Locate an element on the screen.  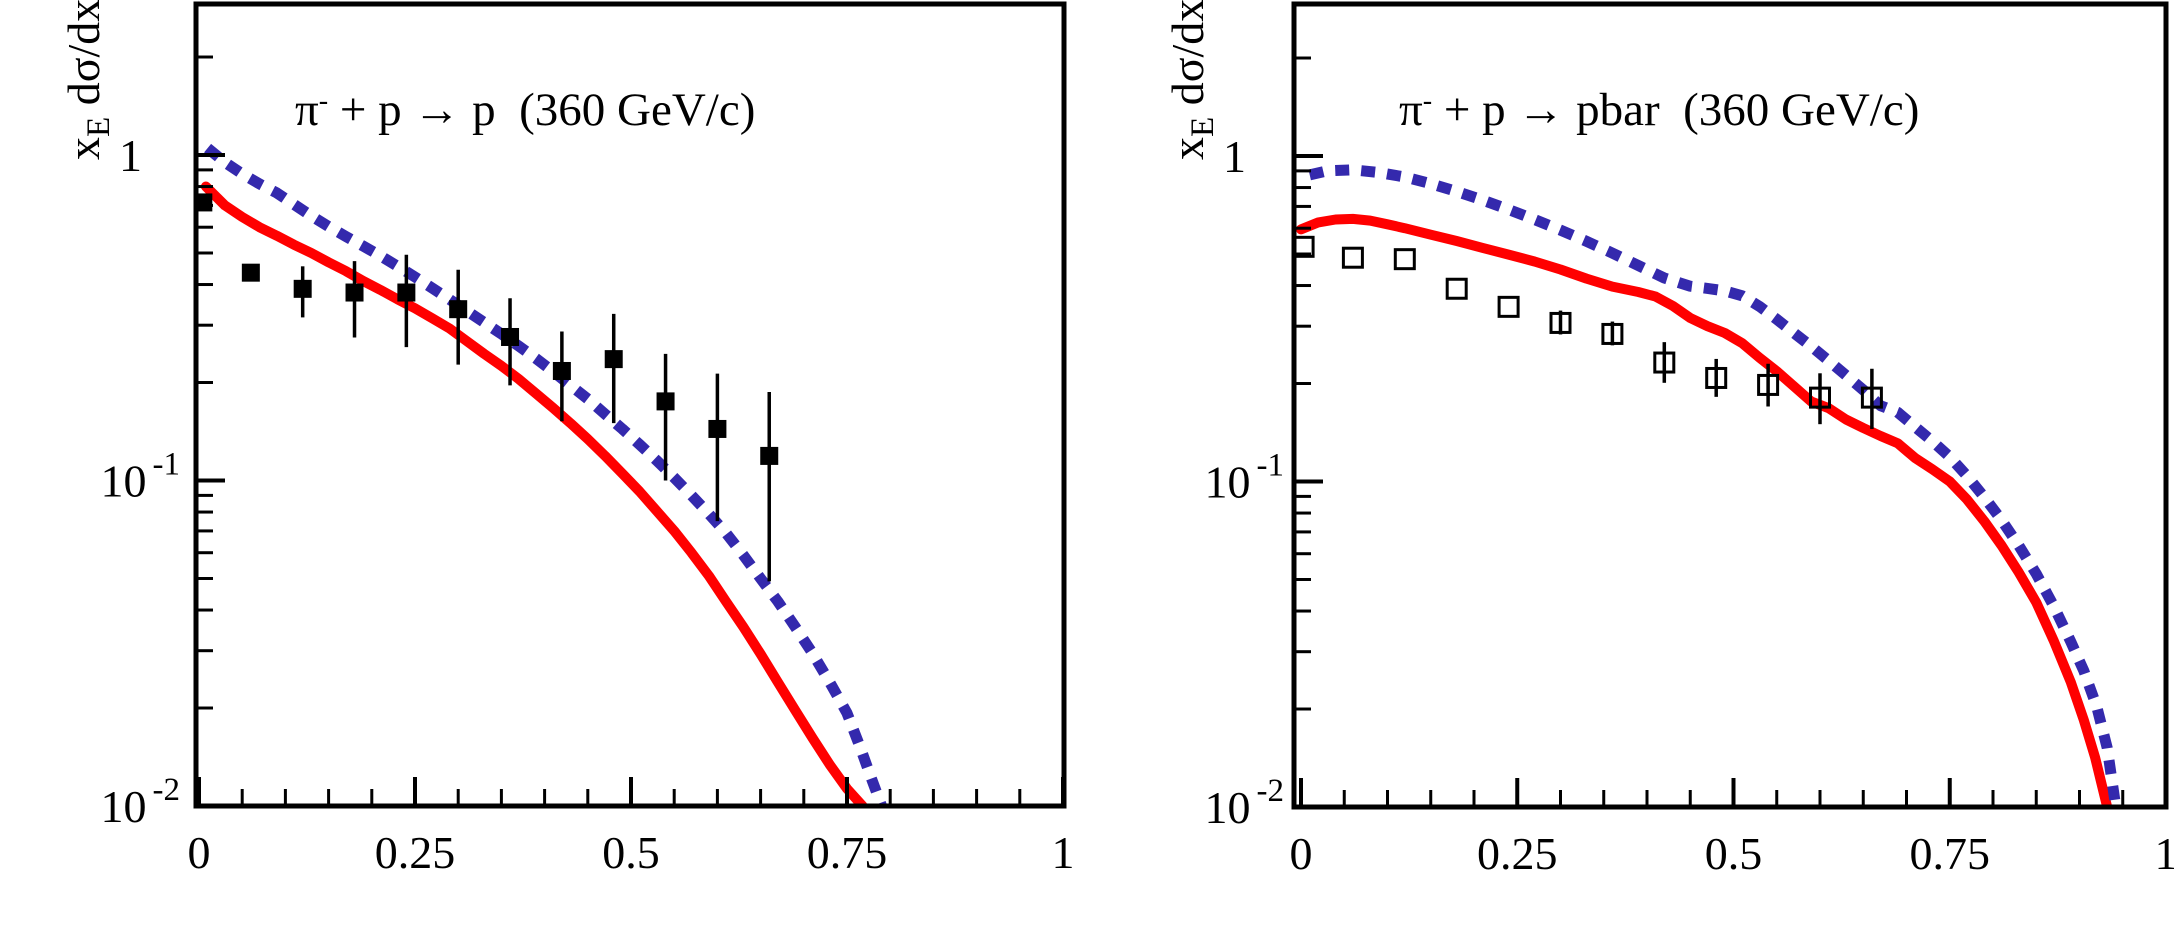
y-axis-title-left: xE dσ/dxF is located at coordinates (84, 103).